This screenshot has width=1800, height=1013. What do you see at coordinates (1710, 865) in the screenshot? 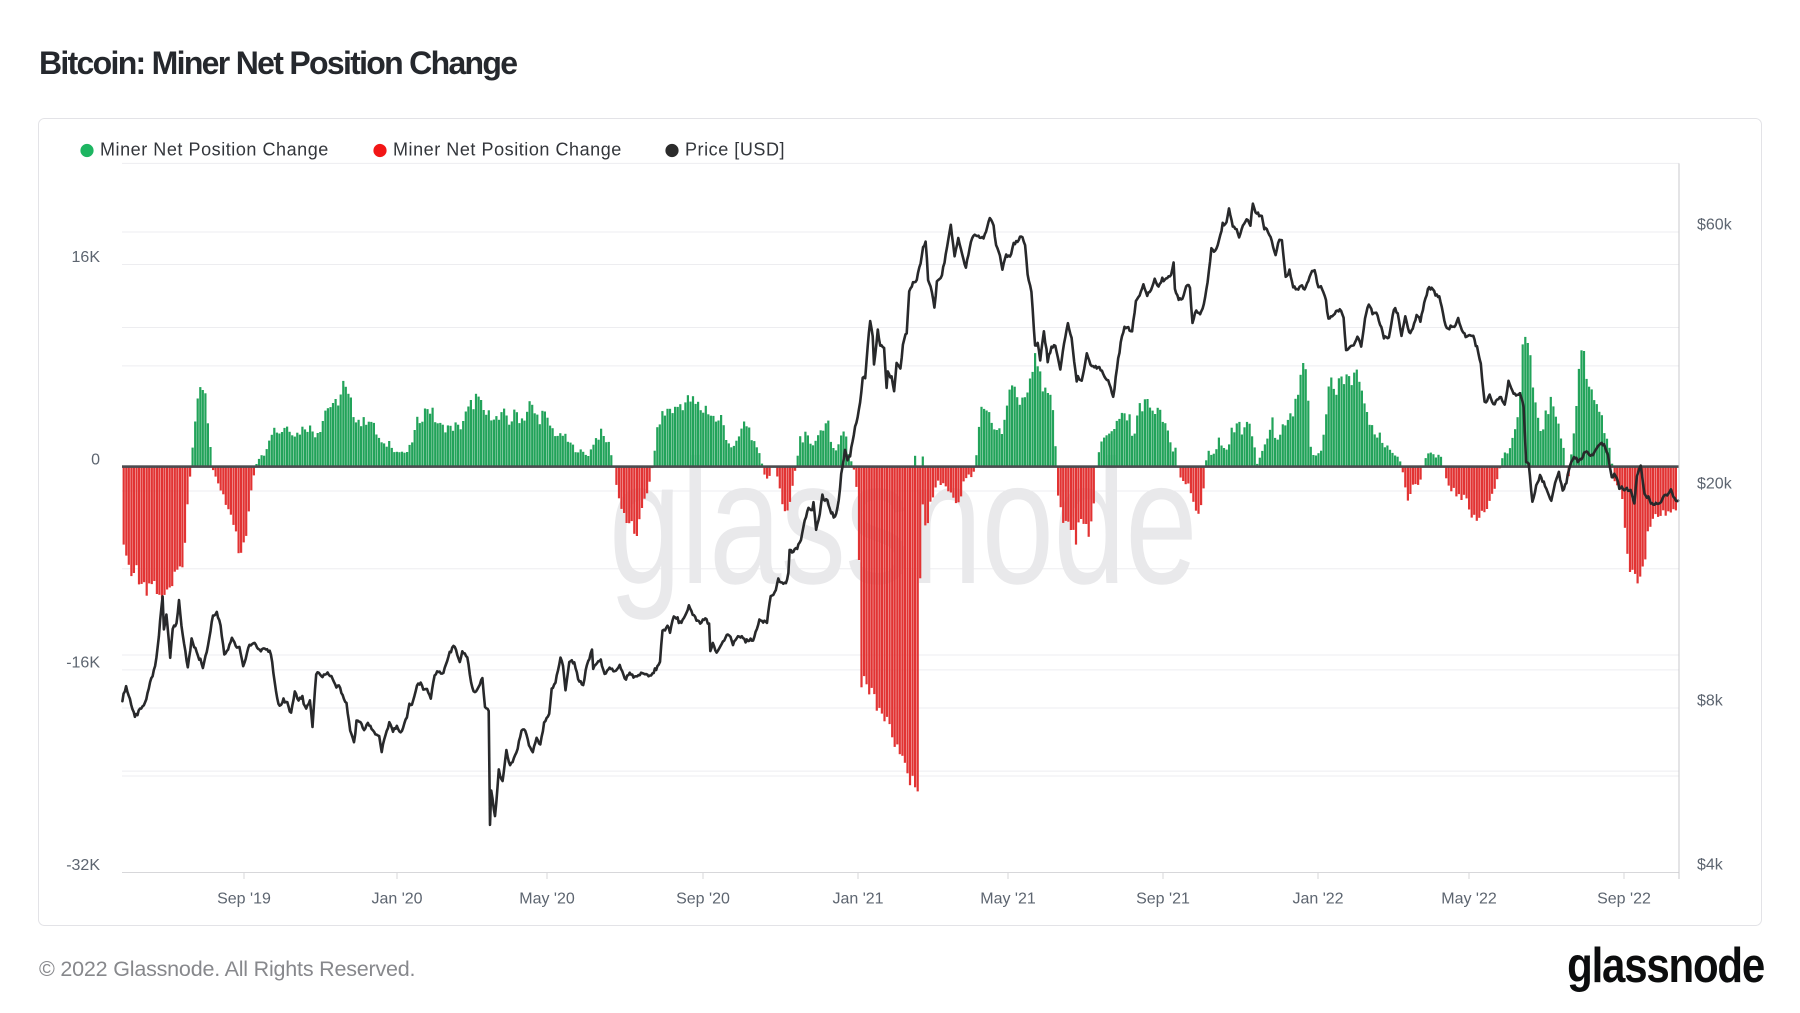
I see `svg-text: $4k` at bounding box center [1710, 865].